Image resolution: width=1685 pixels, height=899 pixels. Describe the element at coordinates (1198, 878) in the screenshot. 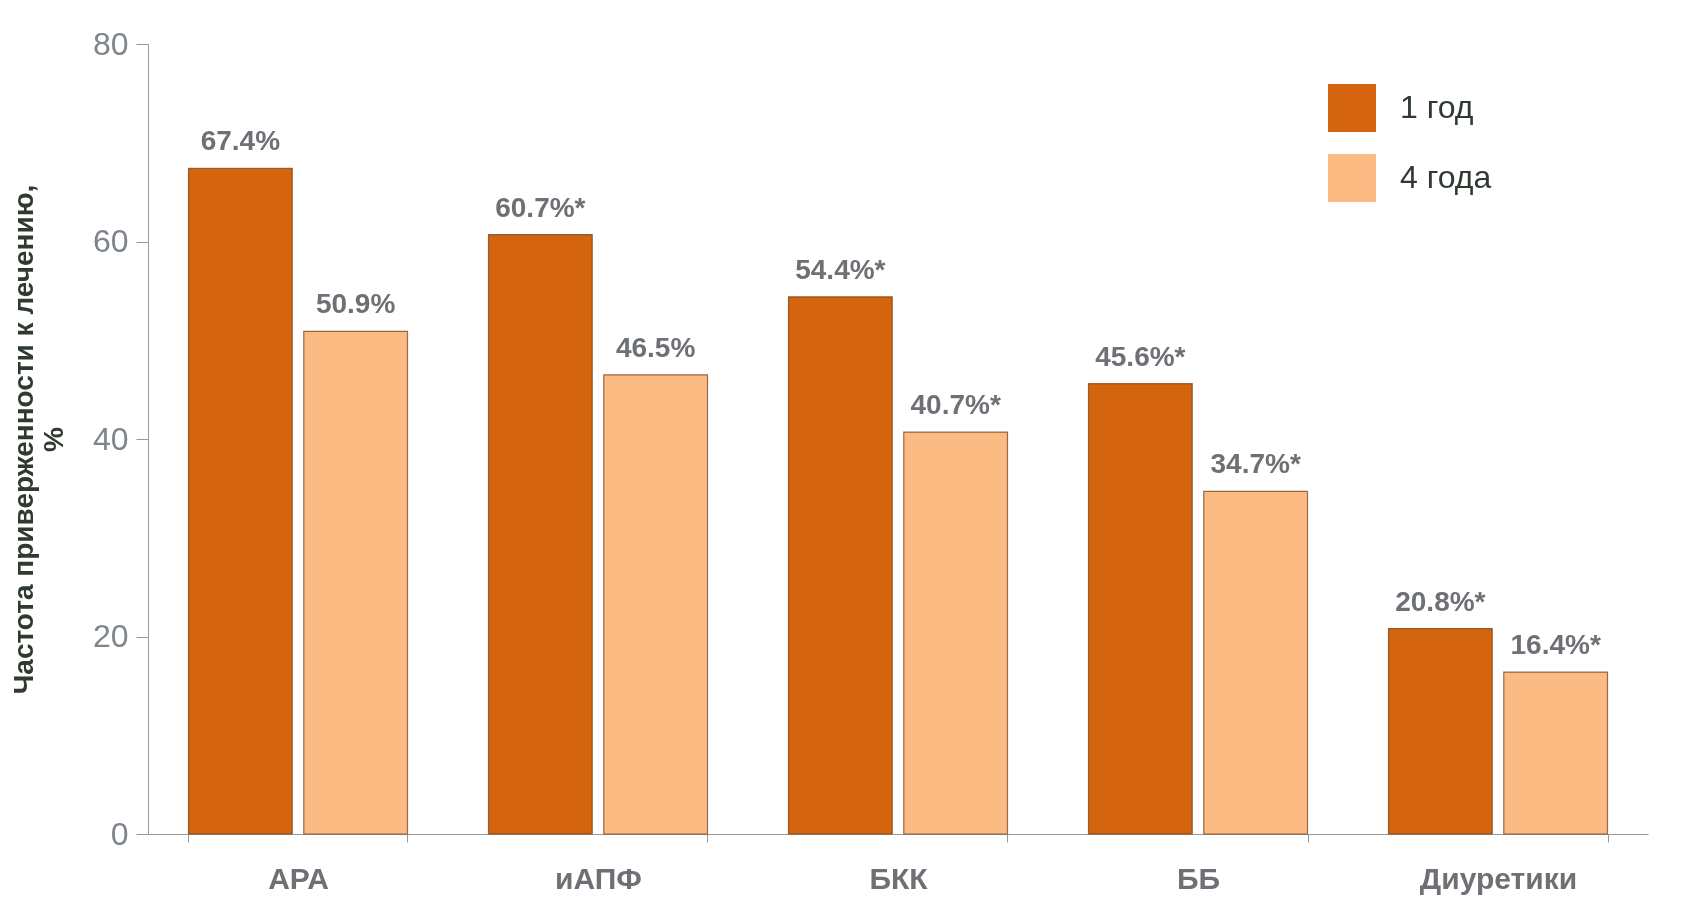

I see `x-tick-label: ББ` at that location.